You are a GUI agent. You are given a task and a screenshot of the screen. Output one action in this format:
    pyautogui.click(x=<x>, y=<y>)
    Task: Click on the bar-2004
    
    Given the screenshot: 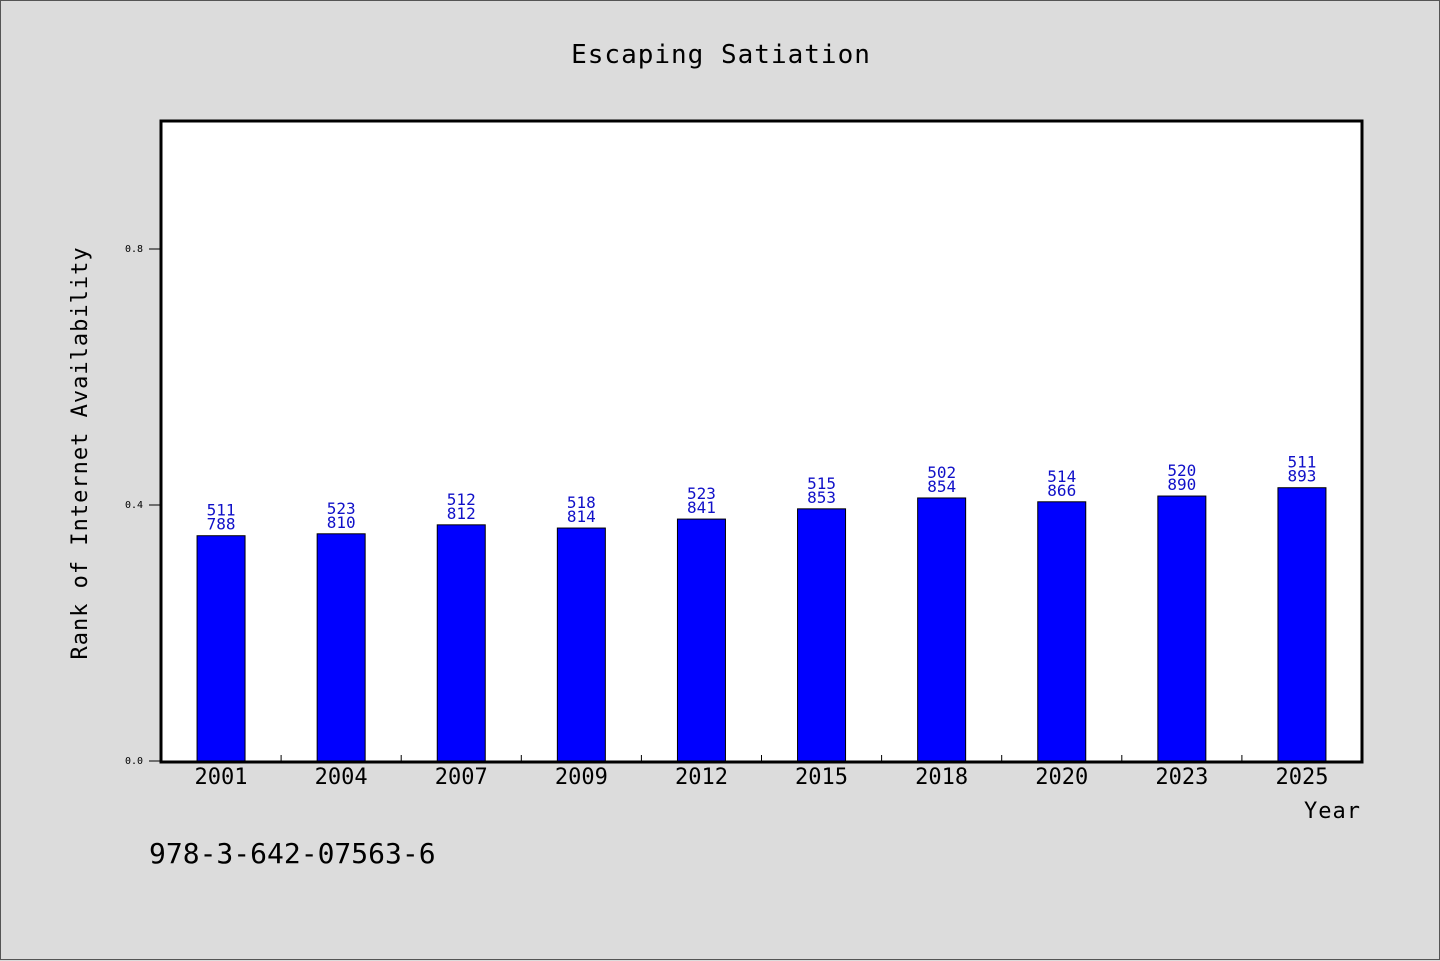 What is the action you would take?
    pyautogui.click(x=341, y=647)
    